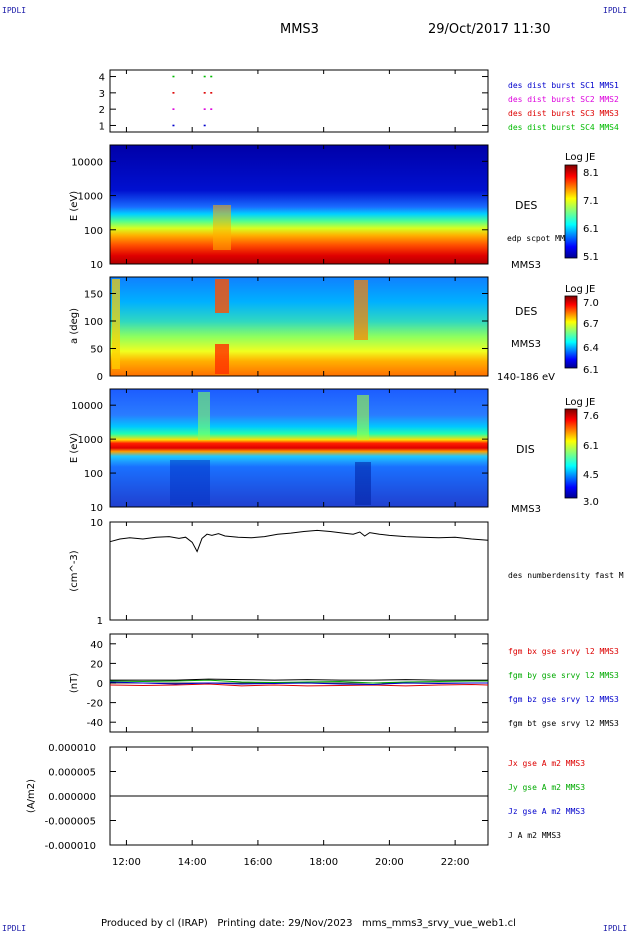 Image resolution: width=630 pixels, height=934 pixels. I want to click on legend-entry: Jy gse A m2 MMS3, so click(546, 787).